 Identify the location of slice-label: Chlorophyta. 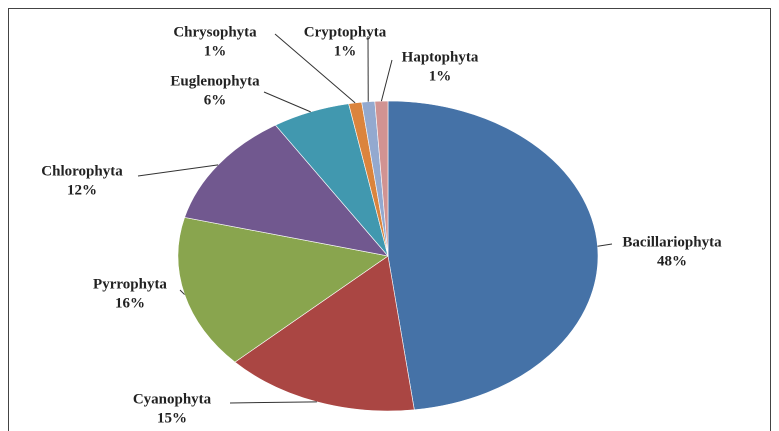
(82, 171).